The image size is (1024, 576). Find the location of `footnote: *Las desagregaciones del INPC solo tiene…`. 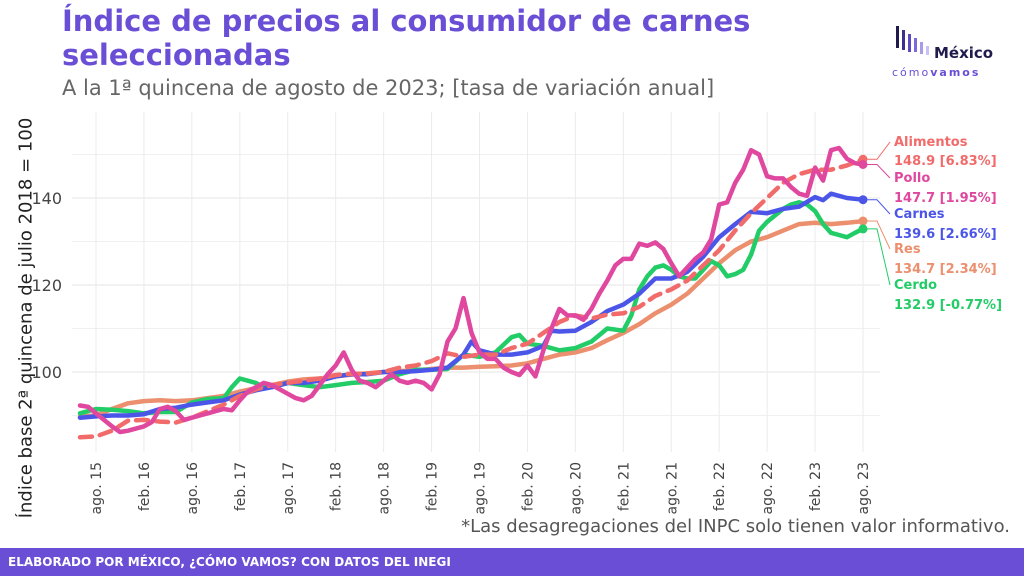

footnote: *Las desagregaciones del INPC solo tiene… is located at coordinates (735, 526).